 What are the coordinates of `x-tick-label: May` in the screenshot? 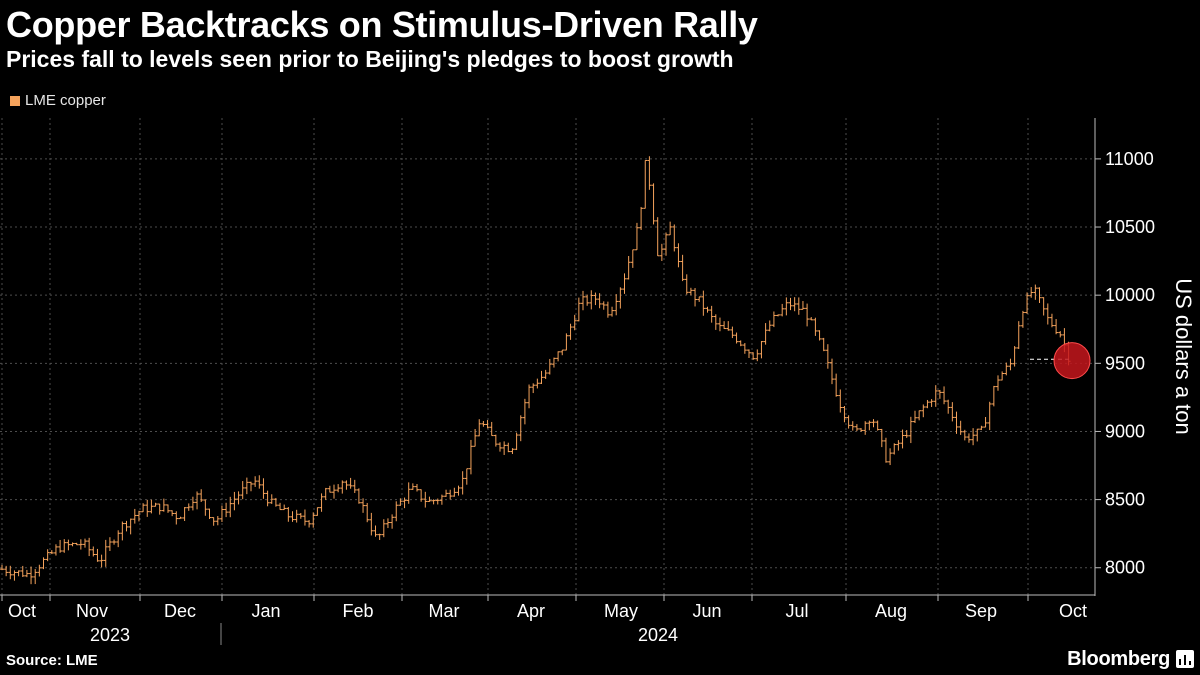 It's located at (621, 611).